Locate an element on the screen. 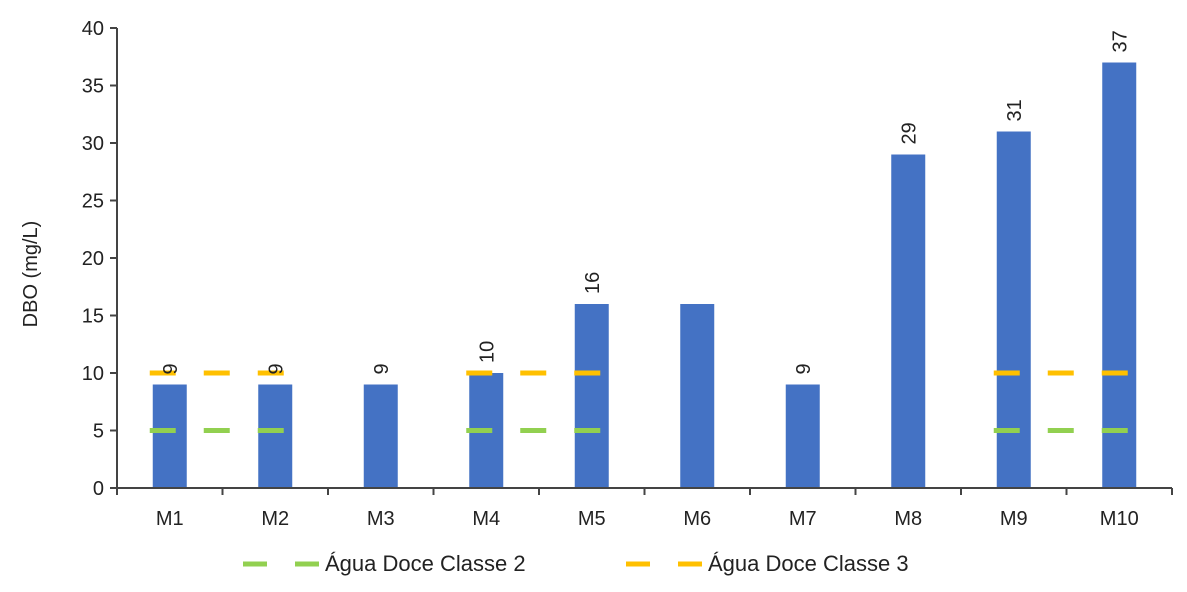 This screenshot has height=592, width=1187. data-label-M4: 10 is located at coordinates (487, 352).